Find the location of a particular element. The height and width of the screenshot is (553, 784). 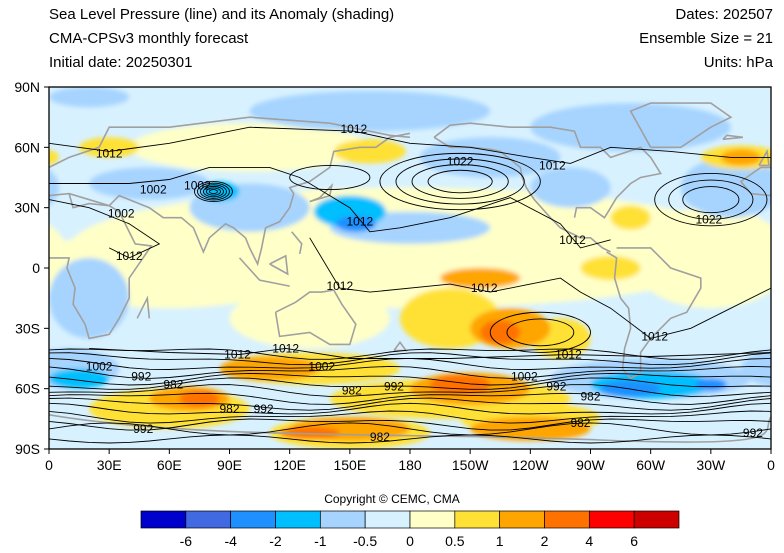

lon-label: 120W is located at coordinates (530, 465).